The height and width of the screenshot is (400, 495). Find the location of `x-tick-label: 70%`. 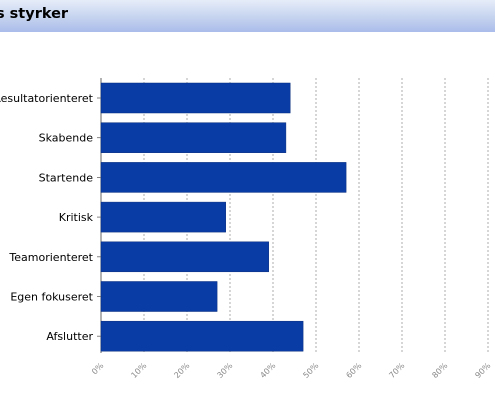

x-tick-label: 70% is located at coordinates (396, 370).